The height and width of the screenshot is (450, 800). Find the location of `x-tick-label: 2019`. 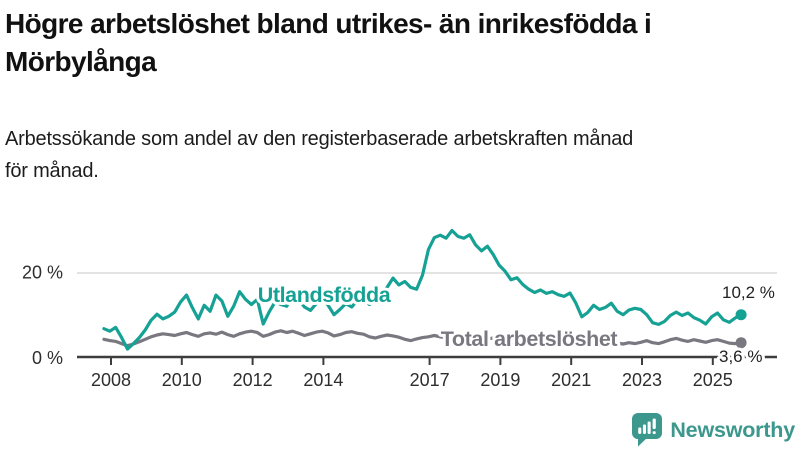

x-tick-label: 2019 is located at coordinates (500, 380).